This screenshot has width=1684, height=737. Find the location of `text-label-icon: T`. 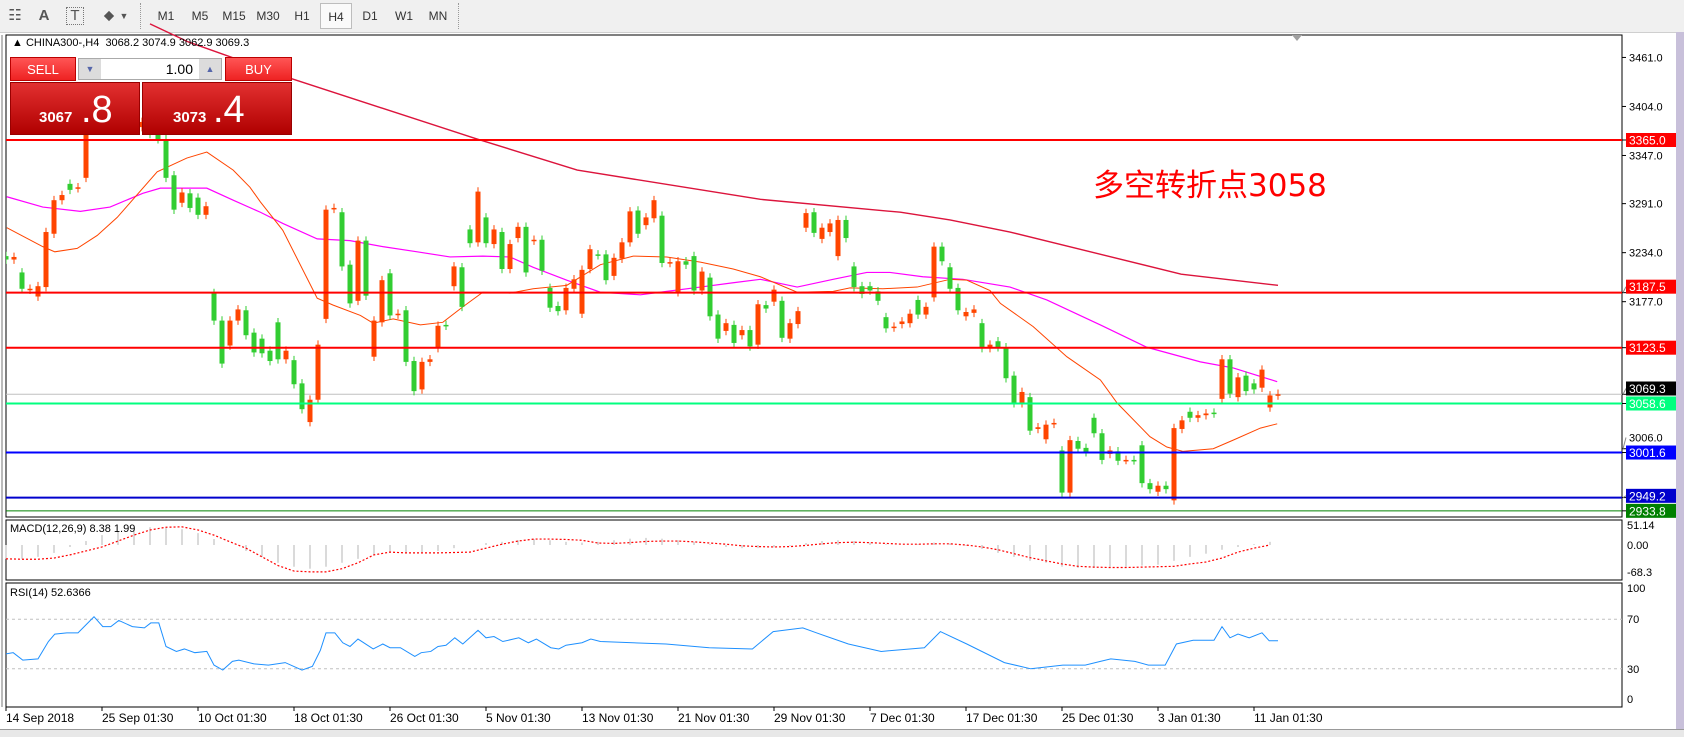

text-label-icon: T is located at coordinates (75, 16).